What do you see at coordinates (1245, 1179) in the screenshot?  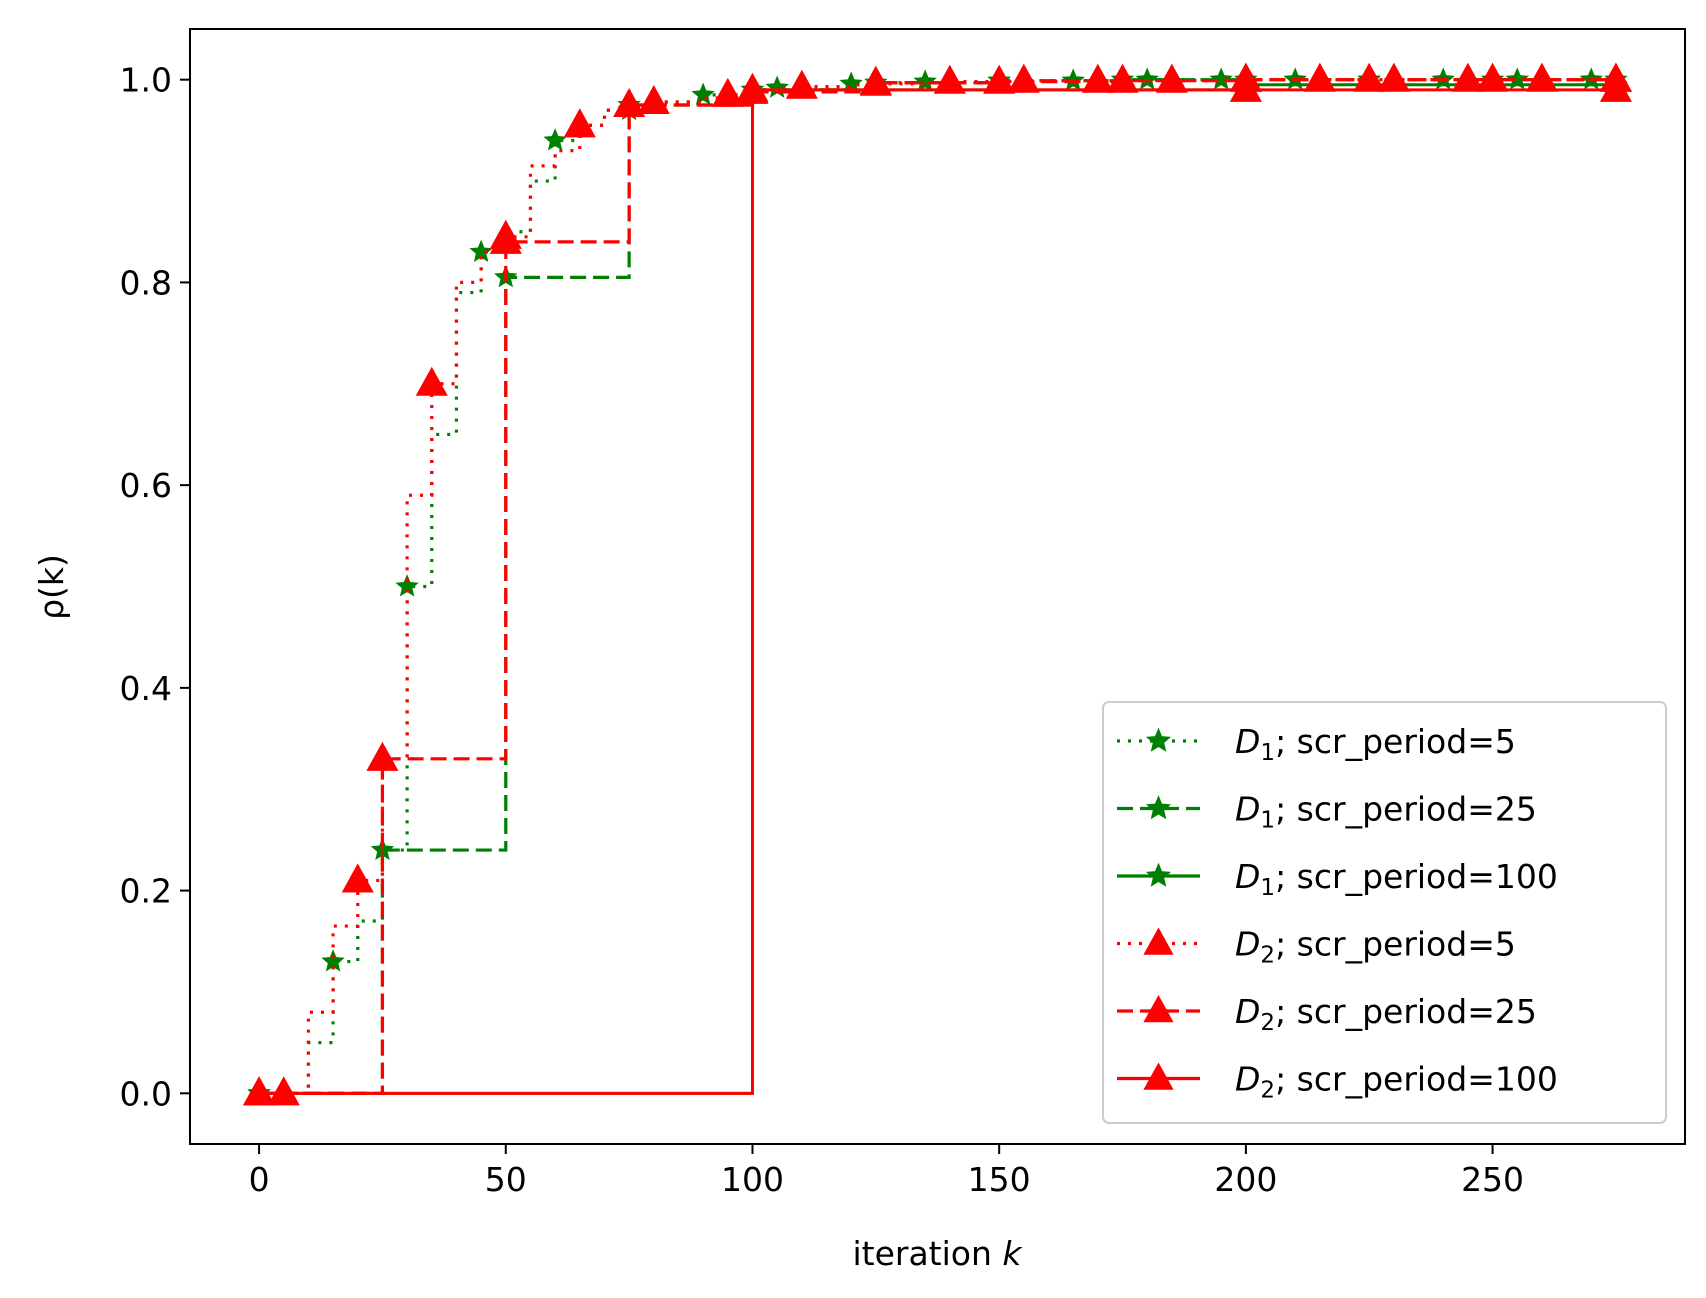 I see `x-tick-label: 200` at bounding box center [1245, 1179].